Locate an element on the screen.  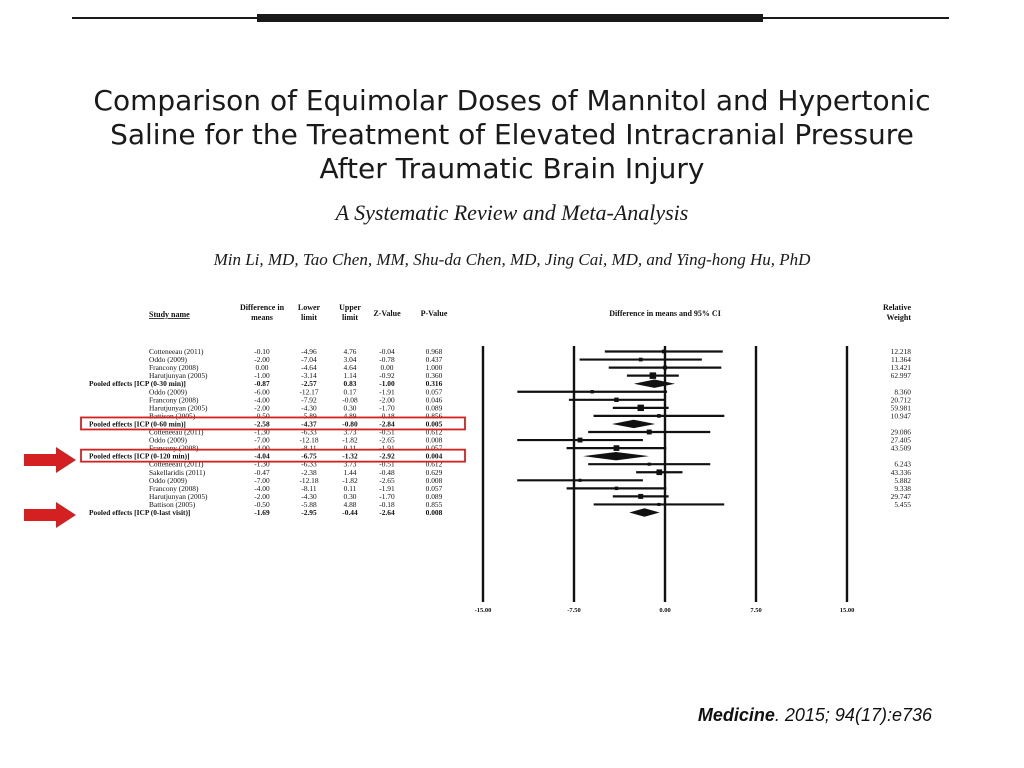
row-diff: -1.30 is located at coordinates (262, 464).